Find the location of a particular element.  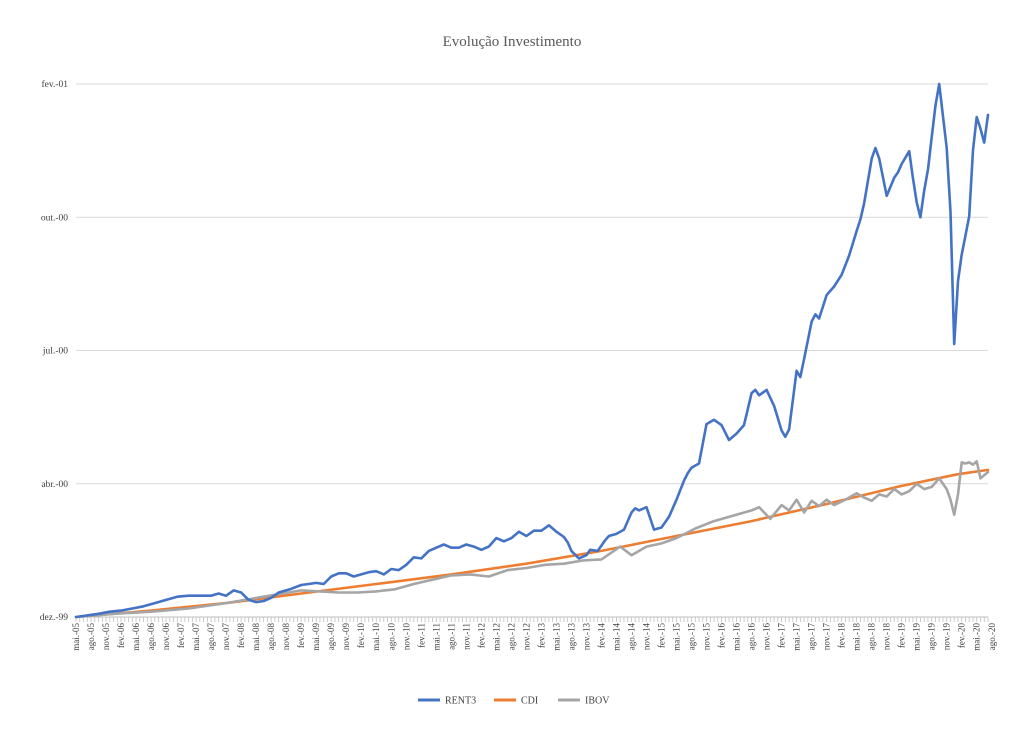

x-tick-label: mai.-09 is located at coordinates (316, 637).